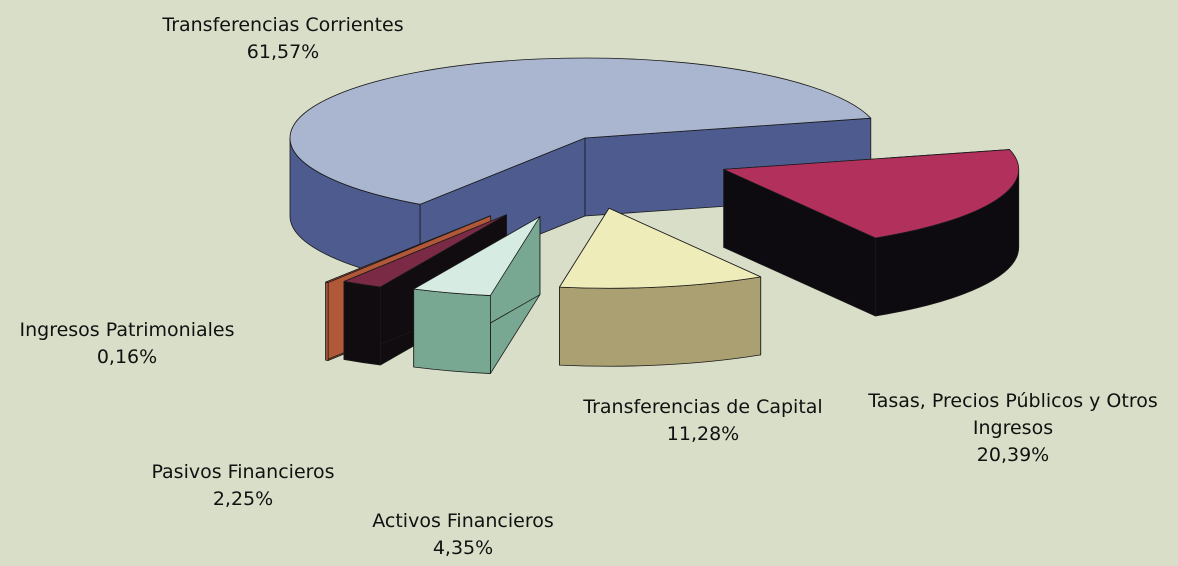 The height and width of the screenshot is (566, 1178). What do you see at coordinates (463, 535) in the screenshot?
I see `slice-label: Activos Financieros 4,35%` at bounding box center [463, 535].